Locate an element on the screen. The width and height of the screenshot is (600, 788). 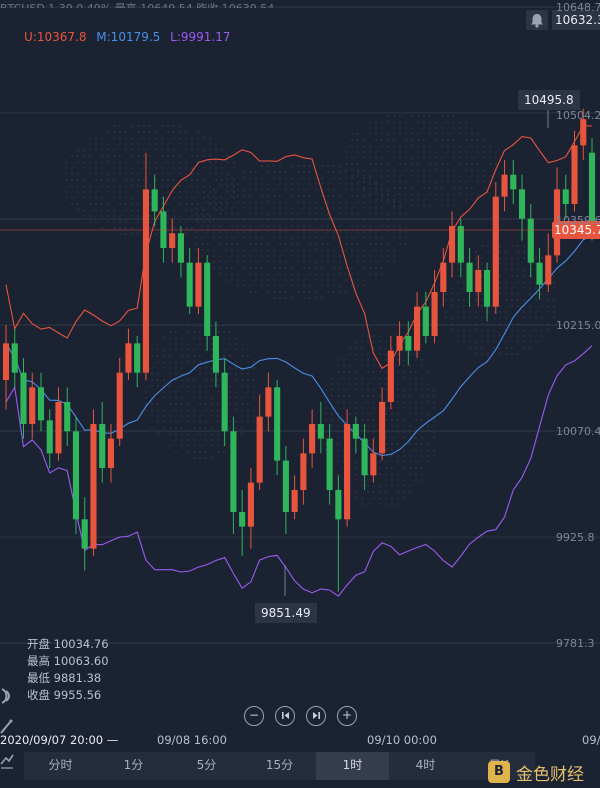
step-back-button is located at coordinates (285, 716).